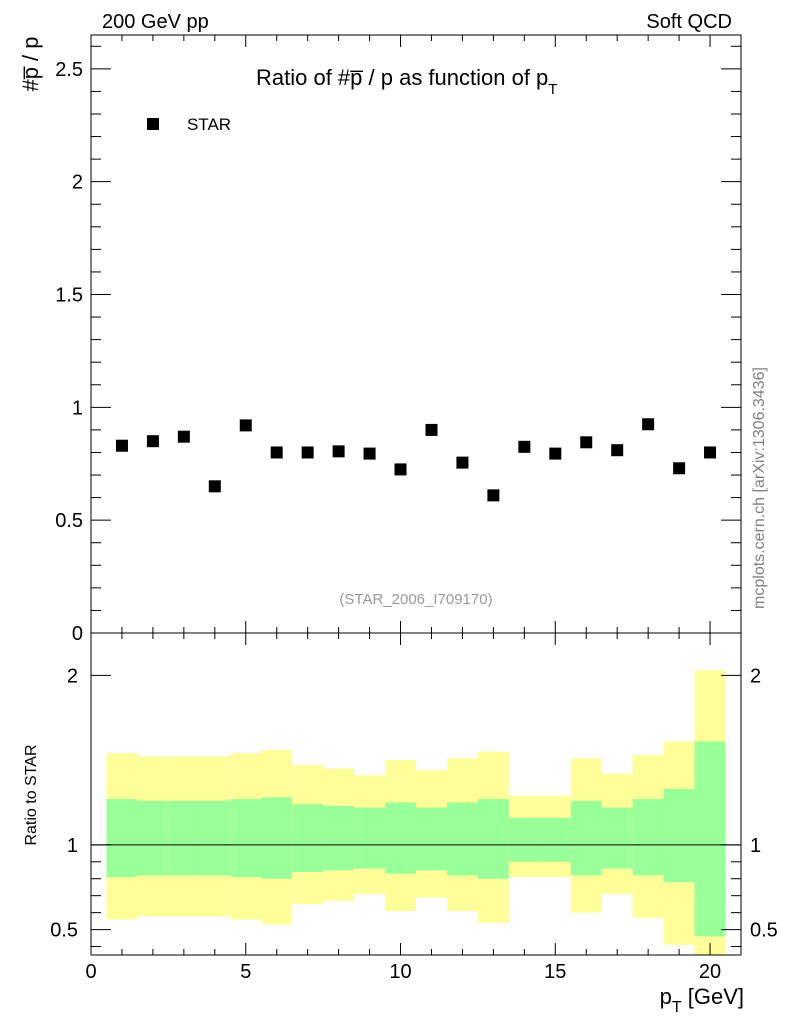  I want to click on x-tick-label: 0, so click(90, 972).